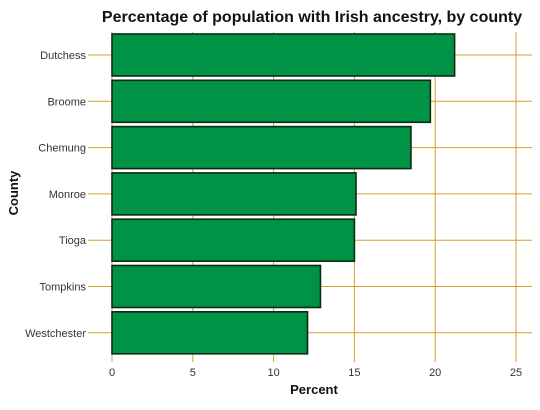 This screenshot has width=540, height=410. Describe the element at coordinates (216, 286) in the screenshot. I see `bar-tompkins` at that location.